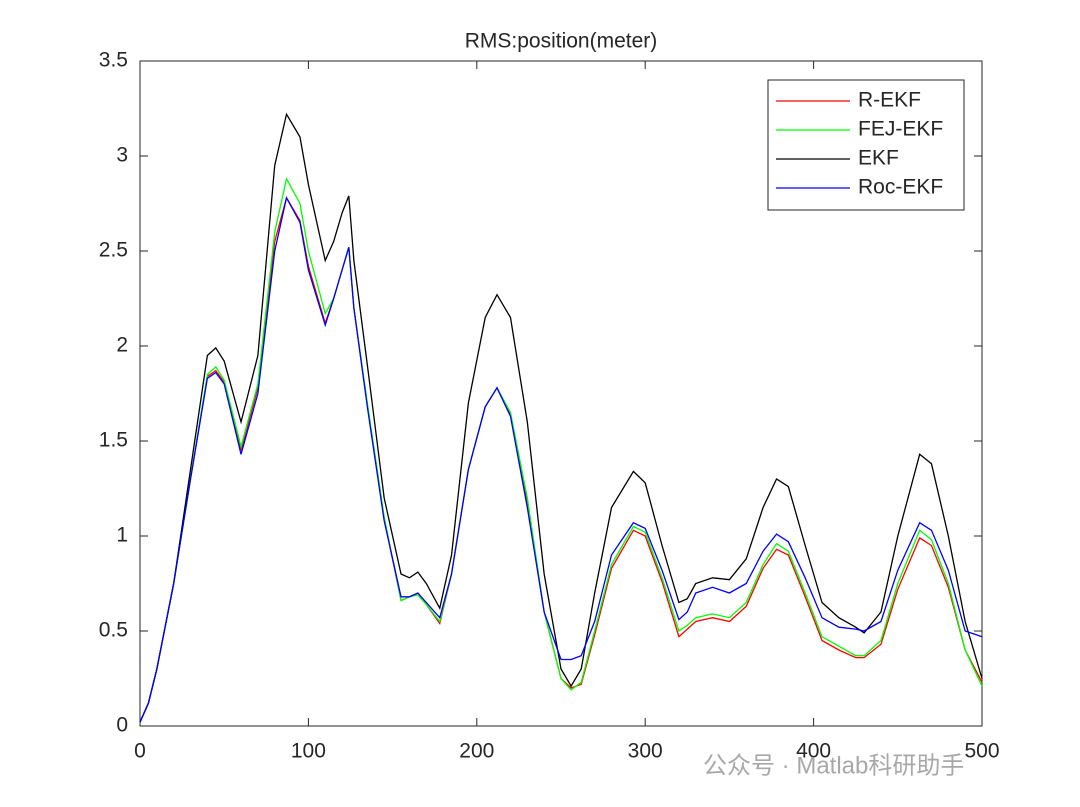  What do you see at coordinates (122, 725) in the screenshot?
I see `y-tick-label: 0` at bounding box center [122, 725].